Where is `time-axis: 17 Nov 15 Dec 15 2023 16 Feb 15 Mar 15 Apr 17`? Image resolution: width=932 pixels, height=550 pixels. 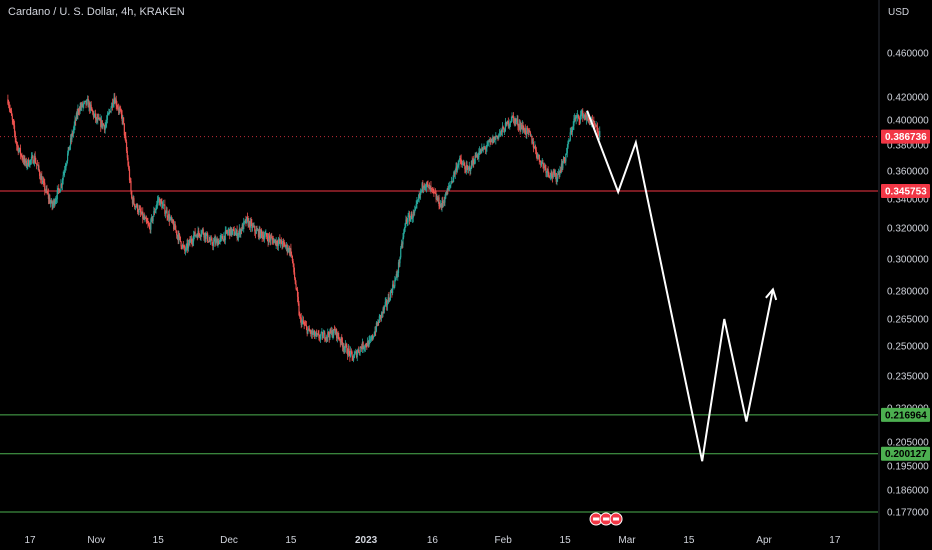
time-axis: 17 Nov 15 Dec 15 2023 16 Feb 15 Mar 15 Apr 17 is located at coordinates (432, 540).